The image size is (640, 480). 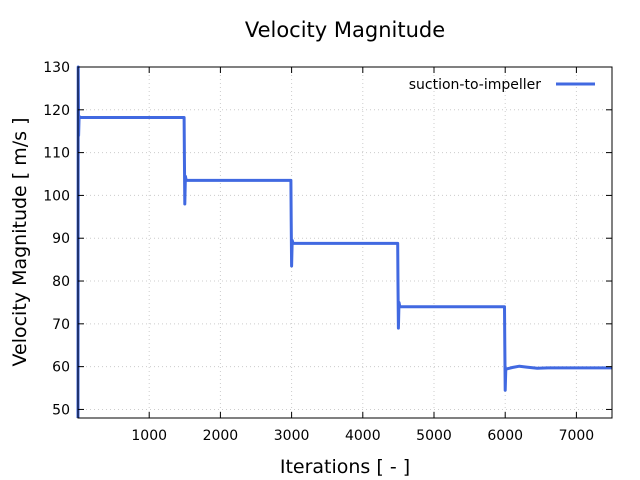 What do you see at coordinates (61, 282) in the screenshot?
I see `y-tick-label: 80` at bounding box center [61, 282].